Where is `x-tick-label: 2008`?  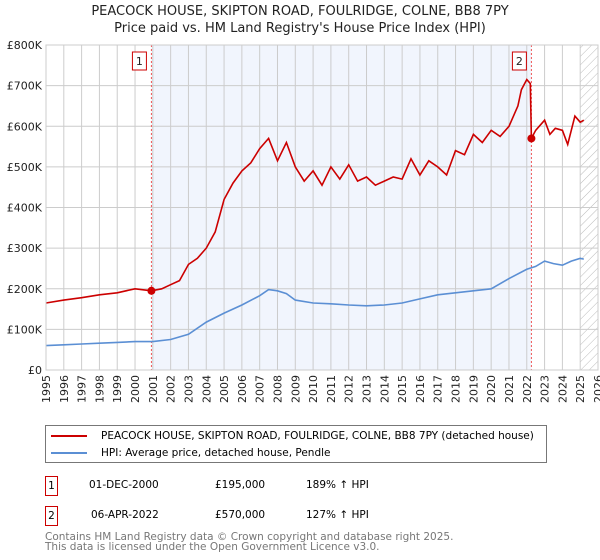
x-tick-label: 2008 is located at coordinates (277, 389).